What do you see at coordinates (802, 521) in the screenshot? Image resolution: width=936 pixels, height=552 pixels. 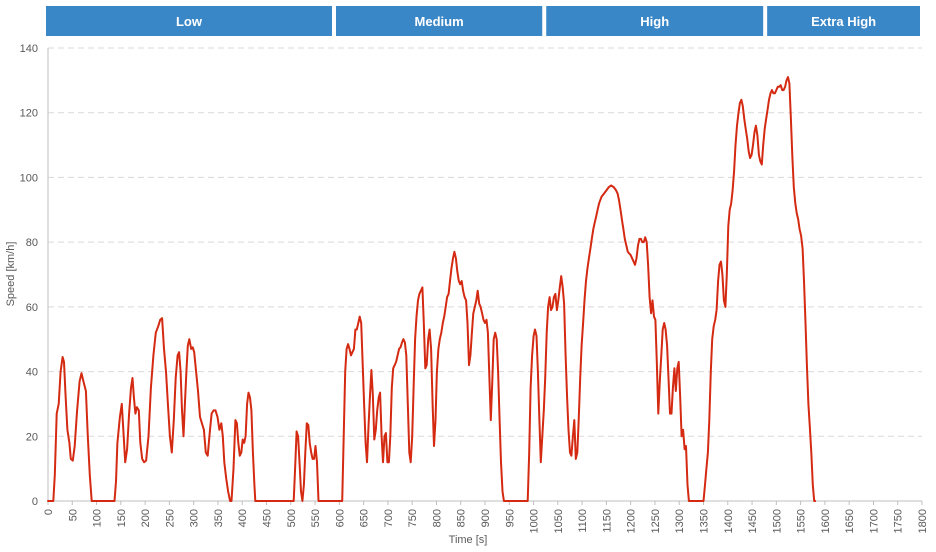 I see `x-tick-label: 1550` at bounding box center [802, 521].